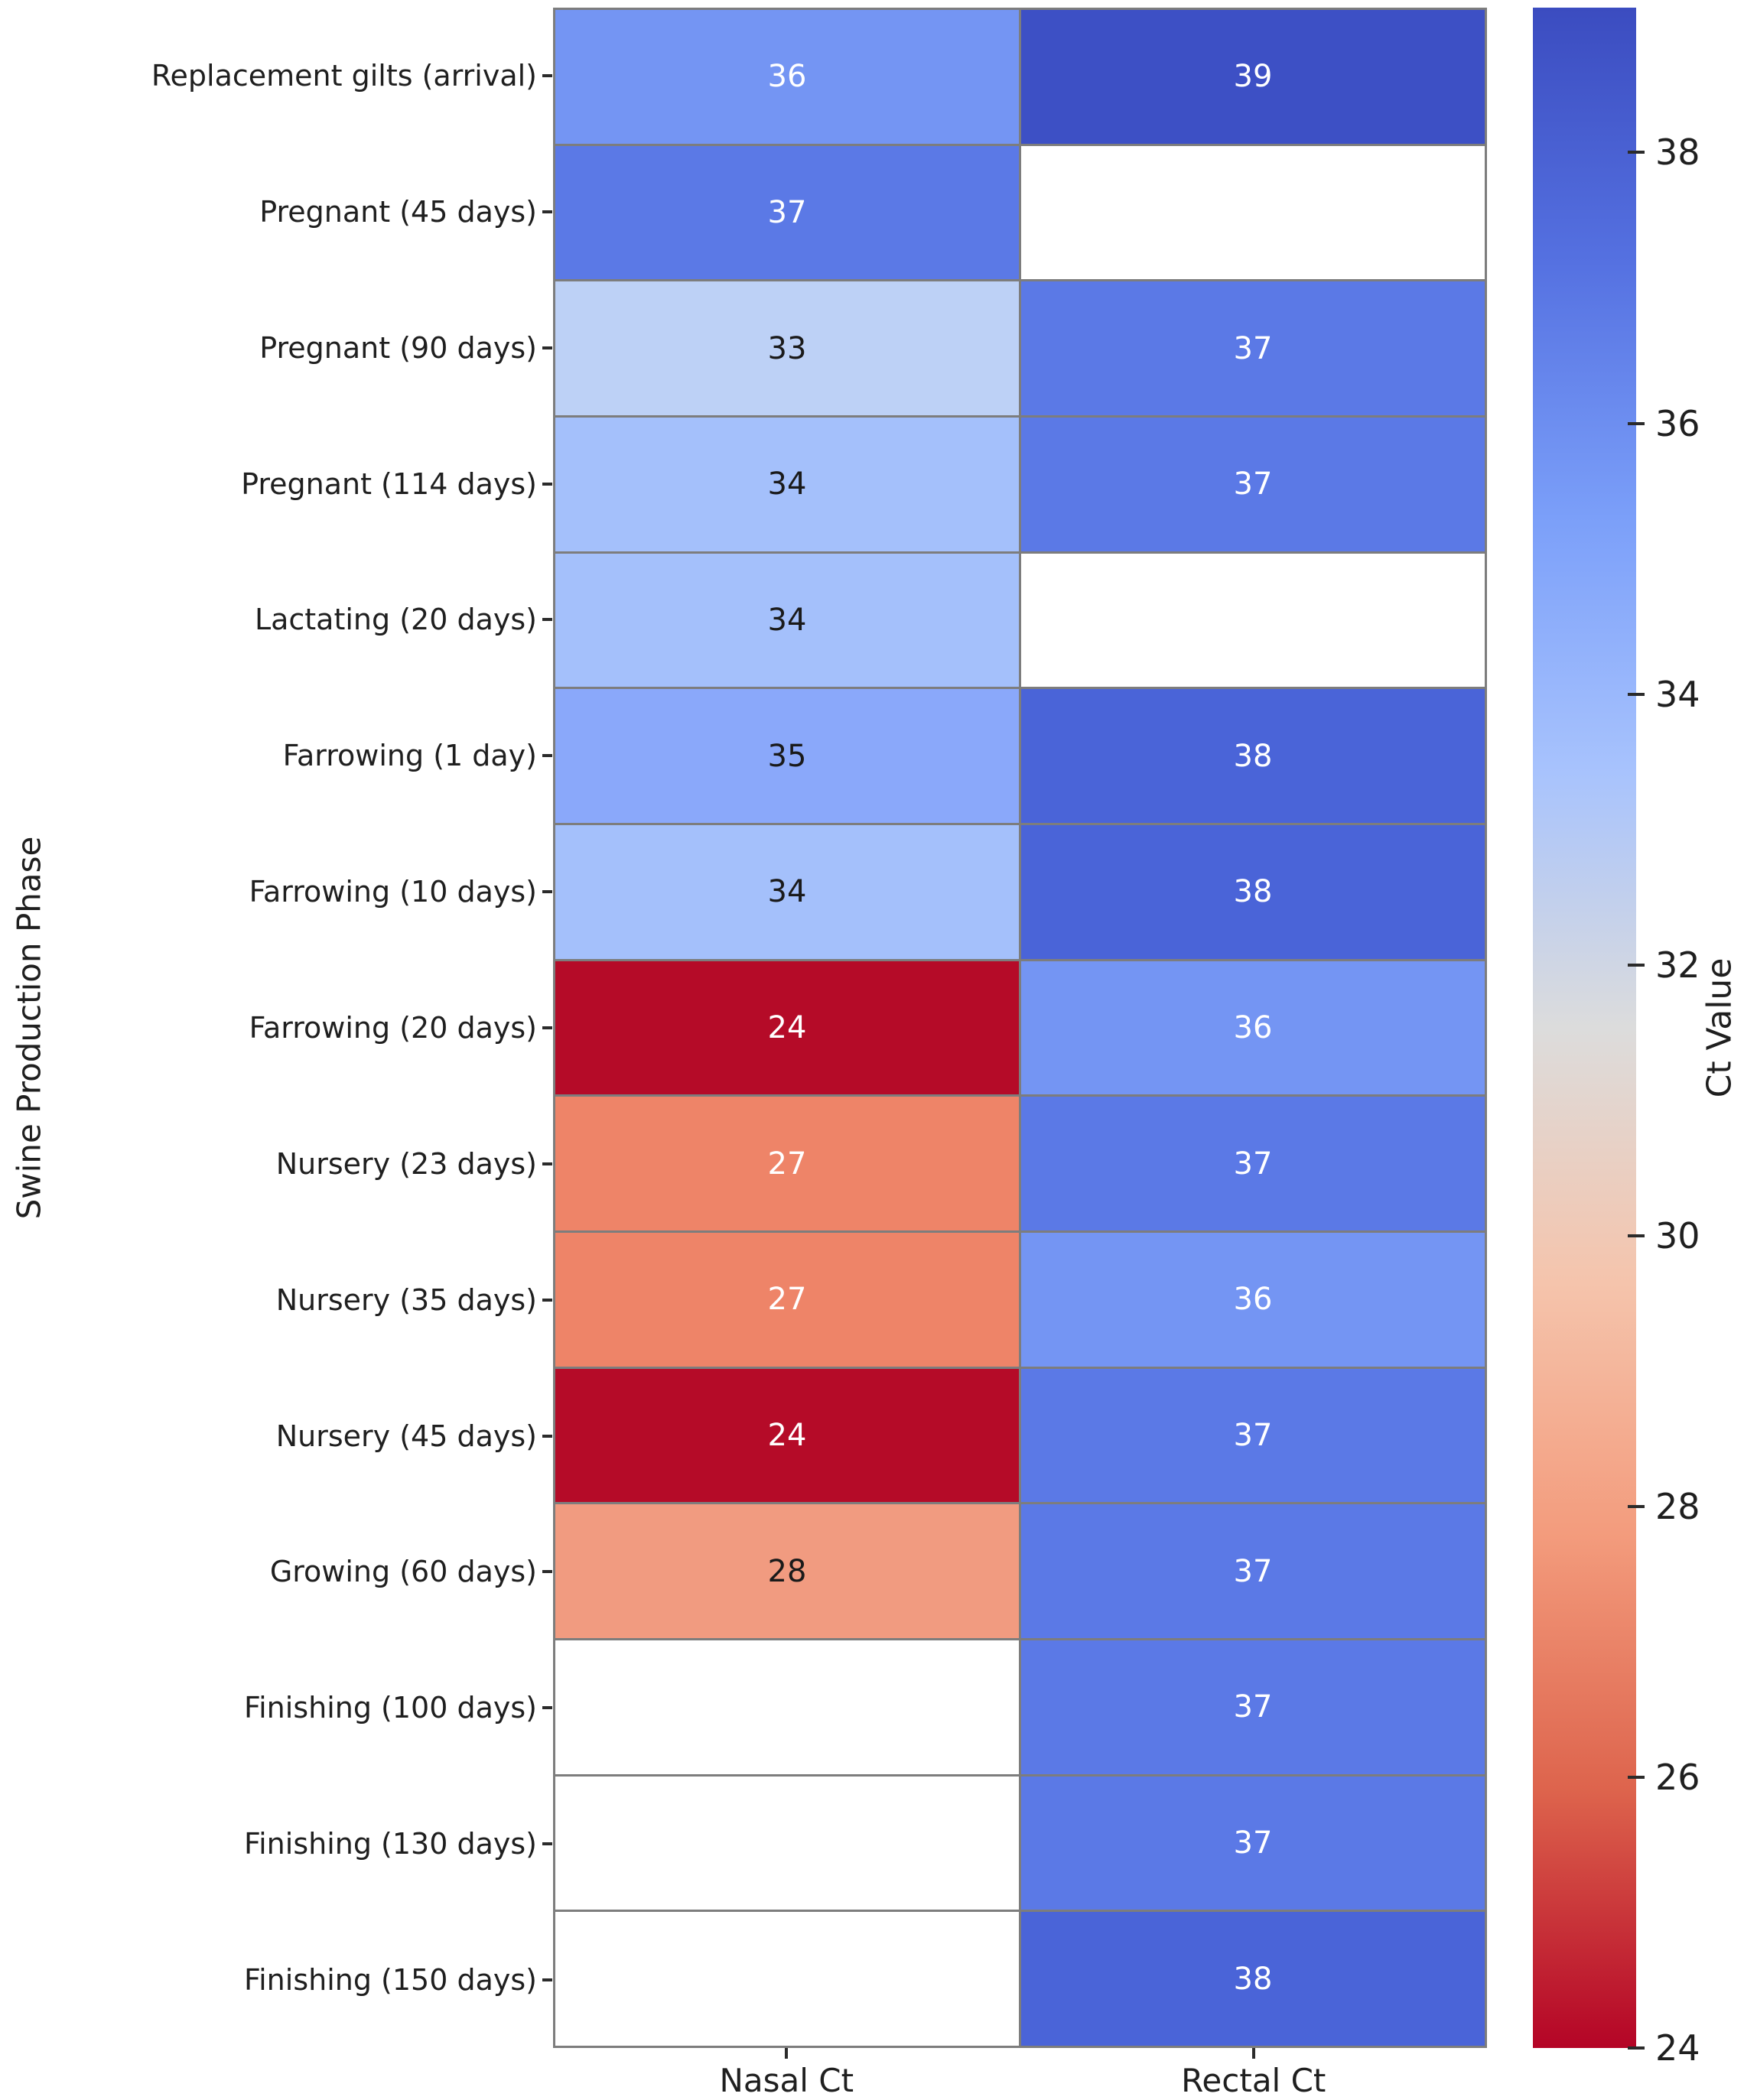 The image size is (1744, 2100). Describe the element at coordinates (787, 756) in the screenshot. I see `cell-value: 35` at that location.